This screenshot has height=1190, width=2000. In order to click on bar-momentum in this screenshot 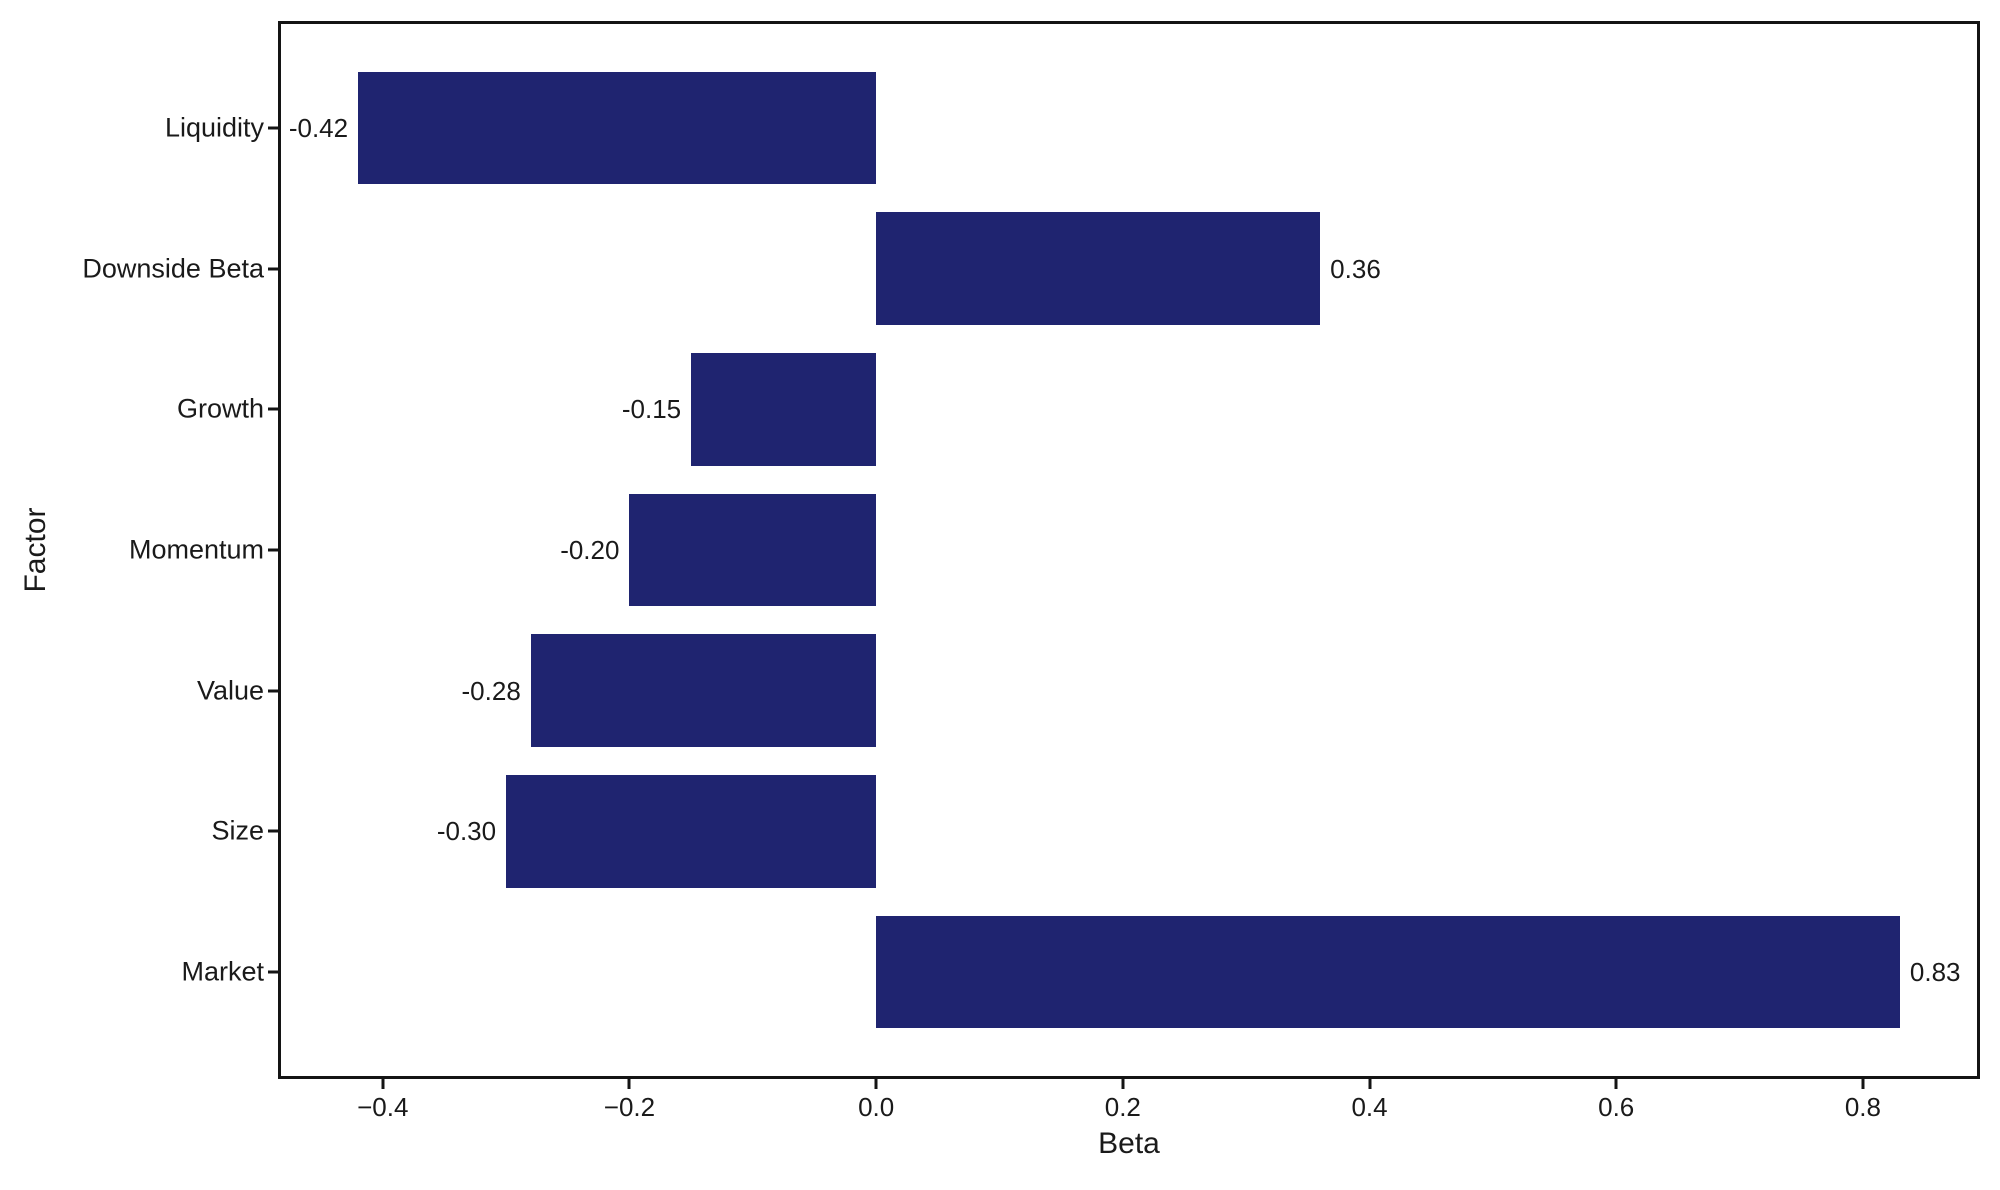, I will do `click(753, 550)`.